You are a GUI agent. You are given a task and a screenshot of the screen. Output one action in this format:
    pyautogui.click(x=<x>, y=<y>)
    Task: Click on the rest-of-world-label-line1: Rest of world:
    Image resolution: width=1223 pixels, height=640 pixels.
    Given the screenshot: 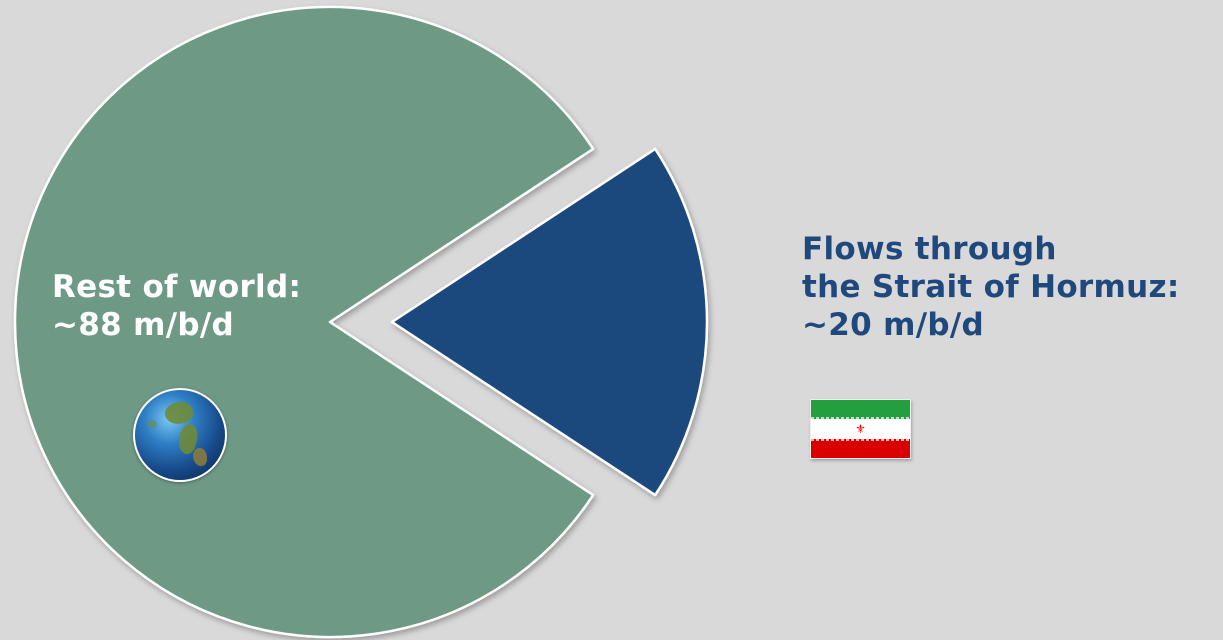 What is the action you would take?
    pyautogui.click(x=177, y=287)
    